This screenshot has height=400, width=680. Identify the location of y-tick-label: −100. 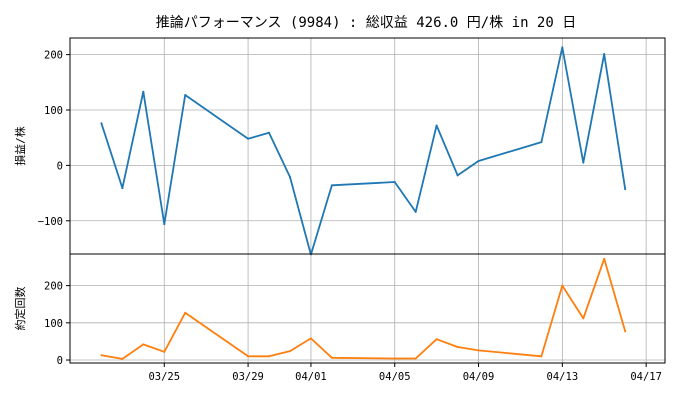
(50, 222).